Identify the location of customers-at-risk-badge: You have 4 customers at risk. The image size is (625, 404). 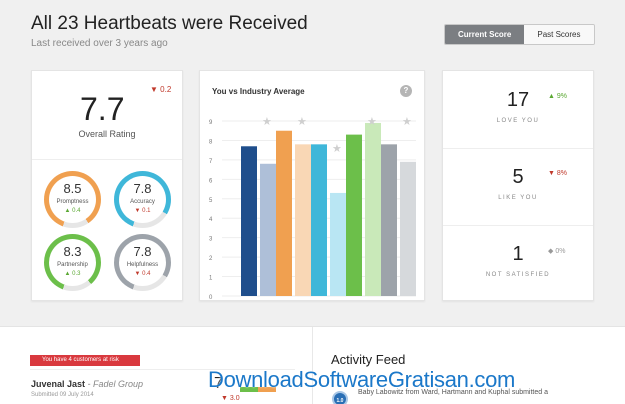
(85, 360).